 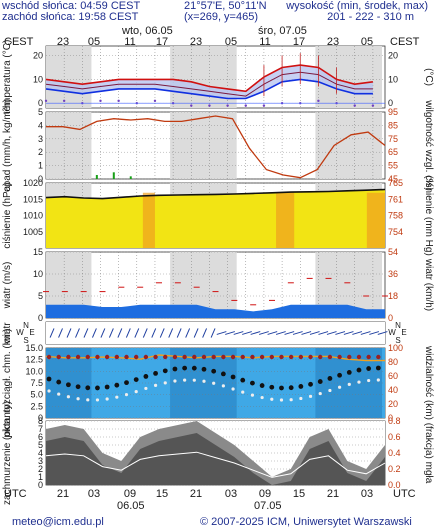 What do you see at coordinates (7, 145) in the screenshot?
I see `panel-left-label: opad (mm/h, kg/m²h)` at bounding box center [7, 145].